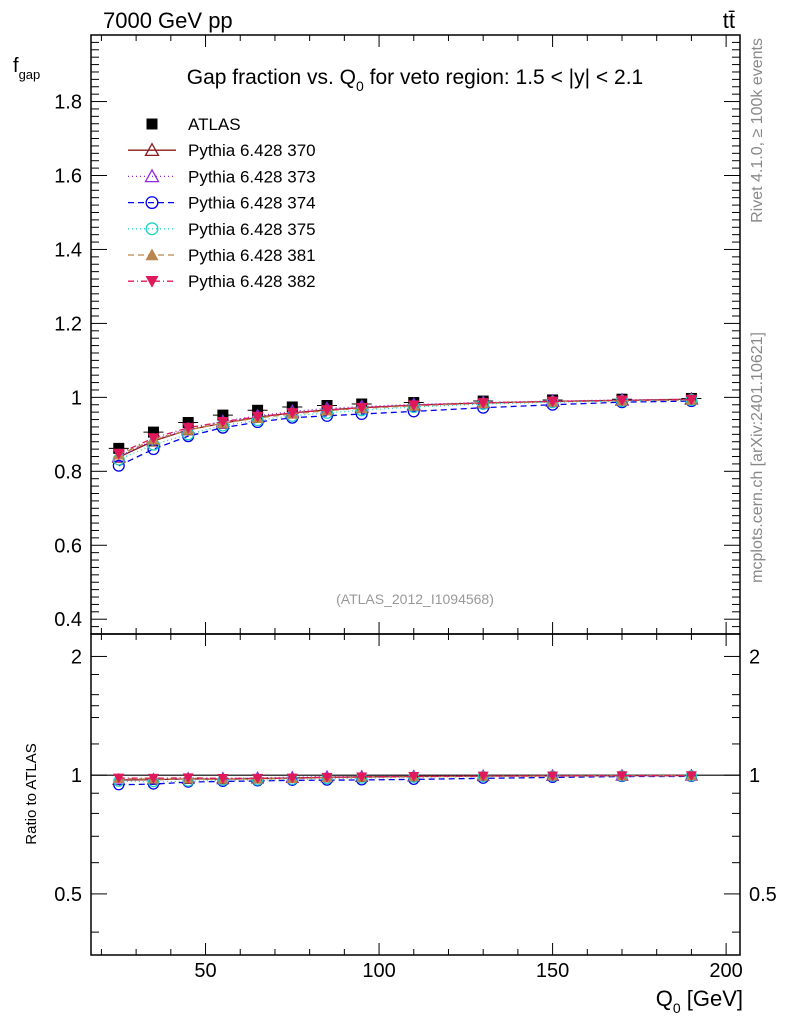  What do you see at coordinates (252, 150) in the screenshot?
I see `legend-label: Pythia 6.428 370` at bounding box center [252, 150].